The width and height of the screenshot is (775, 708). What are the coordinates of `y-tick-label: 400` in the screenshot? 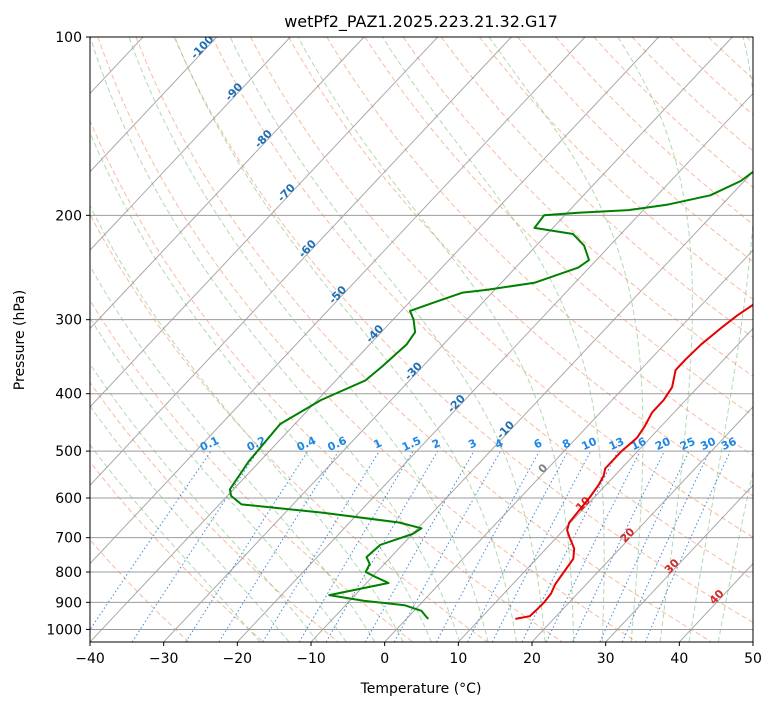 It's located at (68, 395).